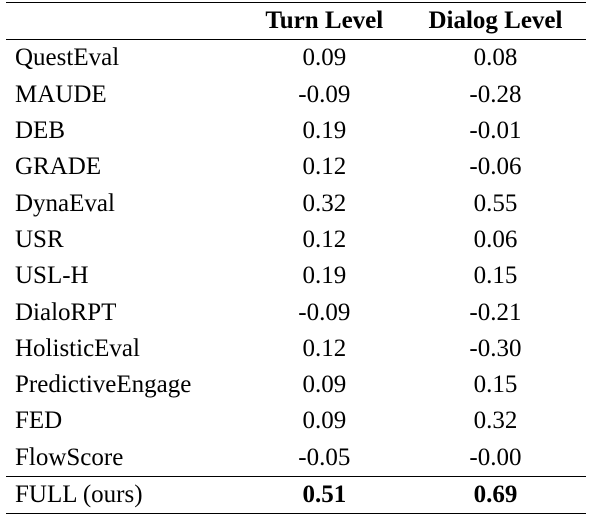  What do you see at coordinates (40, 131) in the screenshot?
I see `metric-name: DEB` at bounding box center [40, 131].